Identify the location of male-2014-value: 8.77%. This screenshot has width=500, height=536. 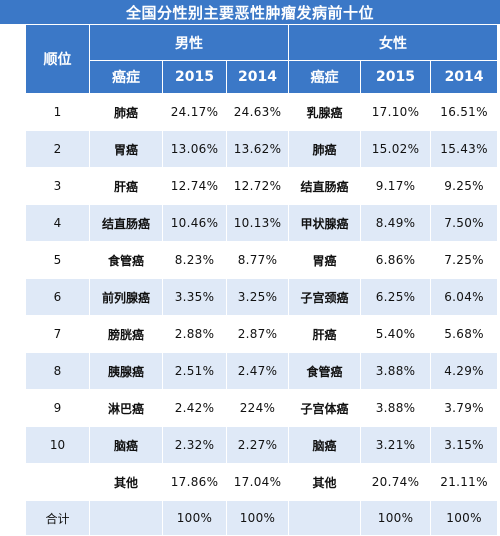
(257, 260).